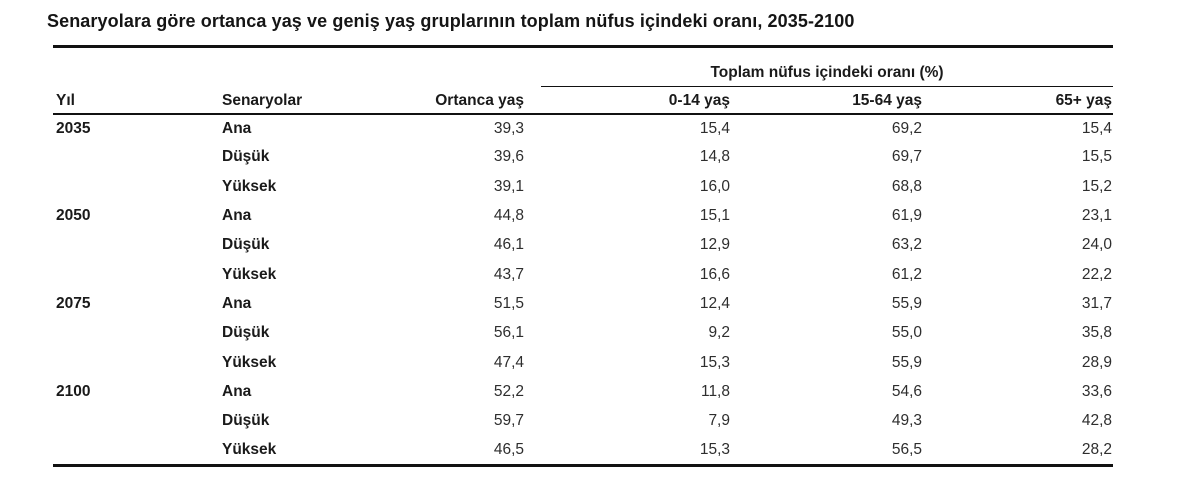 The width and height of the screenshot is (1200, 498). Describe the element at coordinates (508, 245) in the screenshot. I see `median-age-cell: 46,1` at that location.